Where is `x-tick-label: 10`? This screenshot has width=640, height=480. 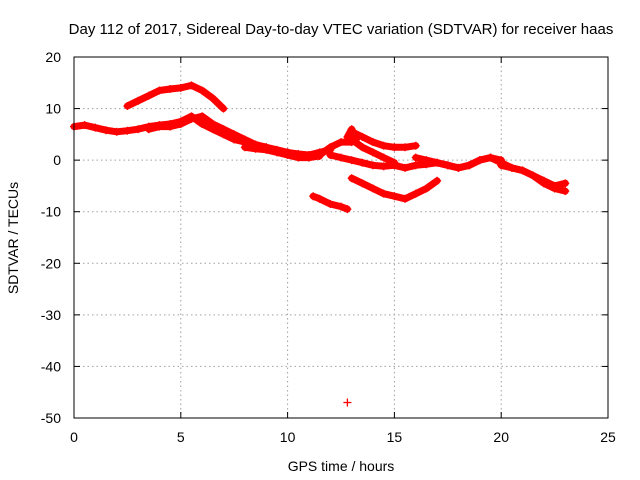
x-tick-label: 10 is located at coordinates (288, 437).